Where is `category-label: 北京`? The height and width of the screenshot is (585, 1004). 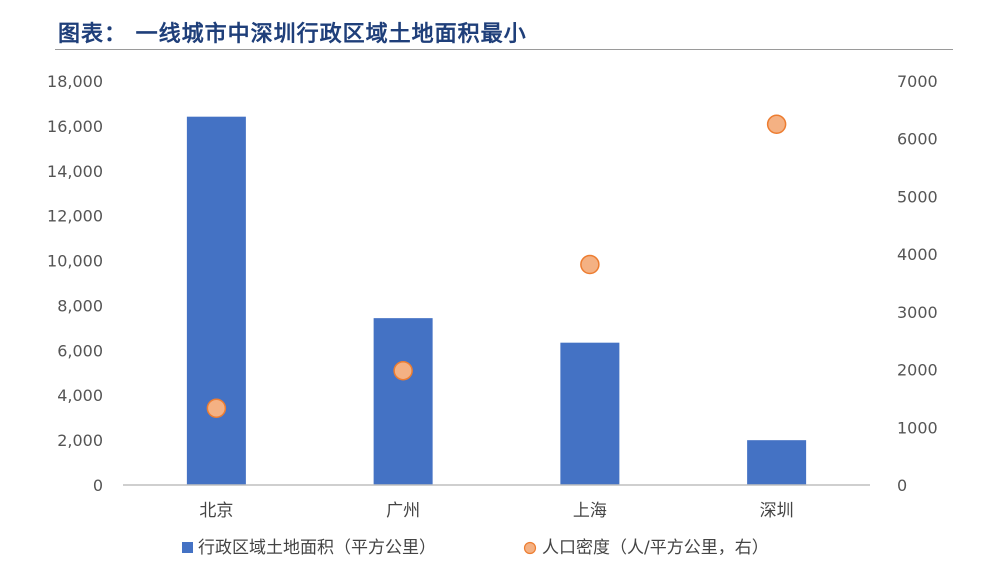
category-label: 北京 is located at coordinates (216, 511).